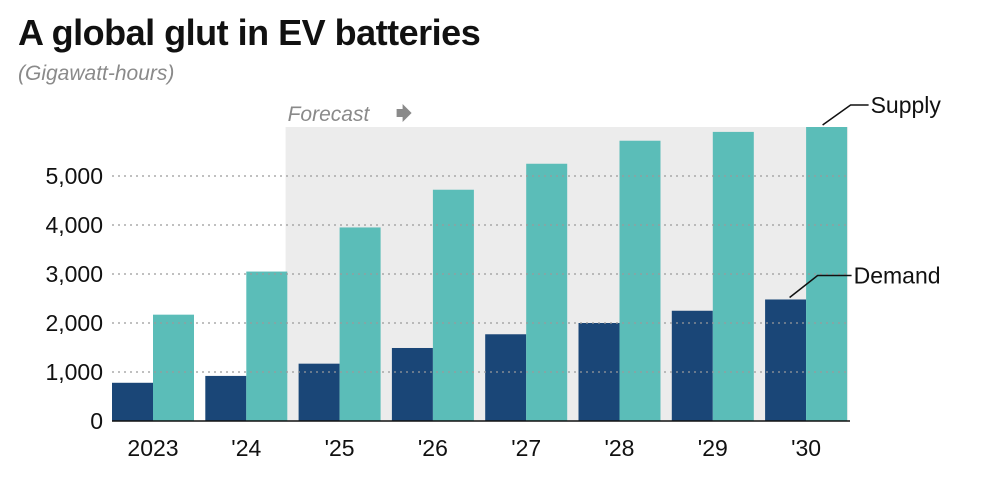 This screenshot has height=496, width=1000. I want to click on x-tick-label: '26, so click(433, 448).